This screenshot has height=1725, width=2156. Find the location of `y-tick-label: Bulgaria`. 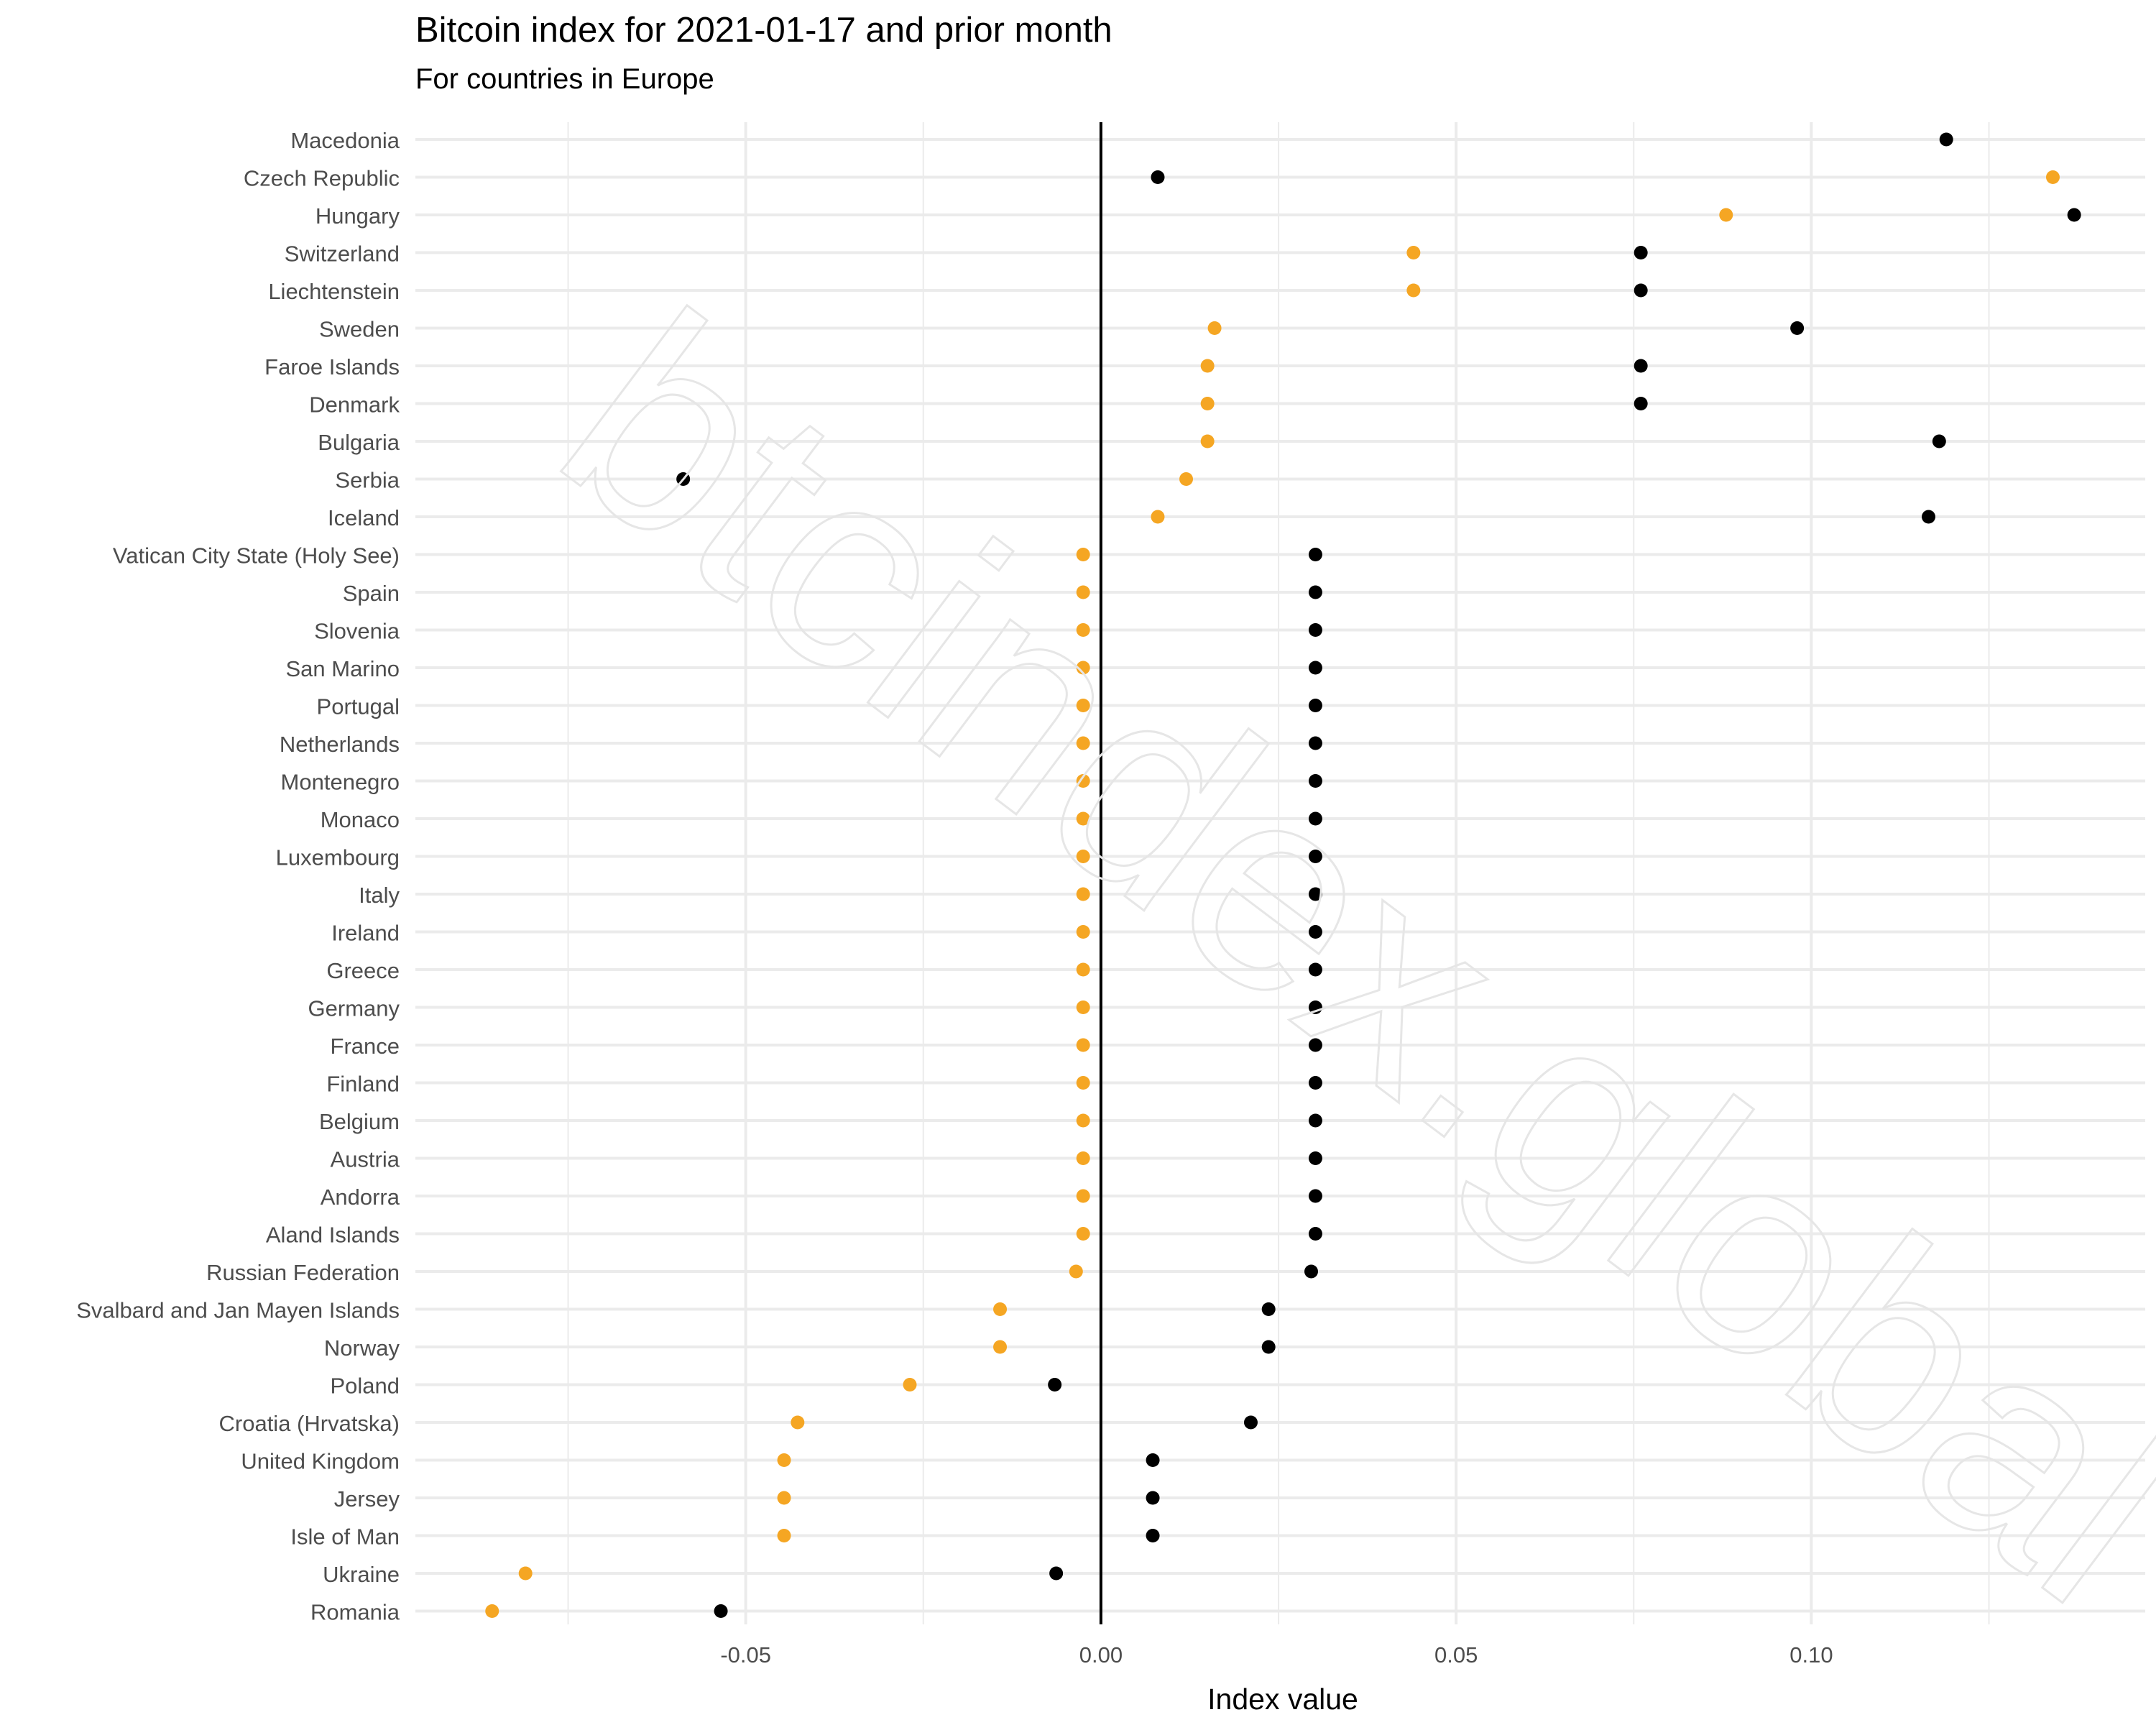

y-tick-label: Bulgaria is located at coordinates (359, 442).